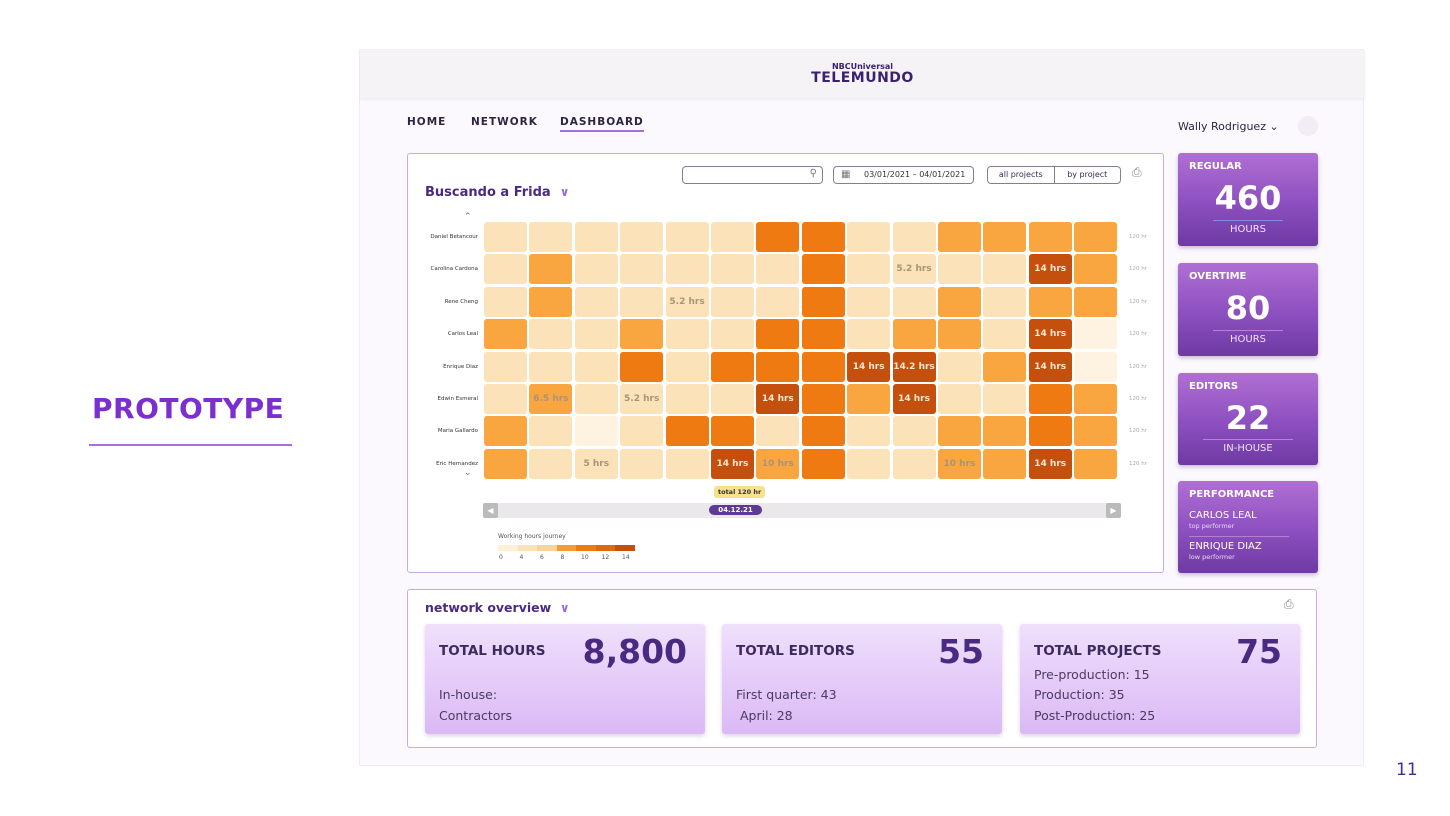 This screenshot has height=816, width=1450. Describe the element at coordinates (1289, 604) in the screenshot. I see `print-icon: ⎙` at that location.